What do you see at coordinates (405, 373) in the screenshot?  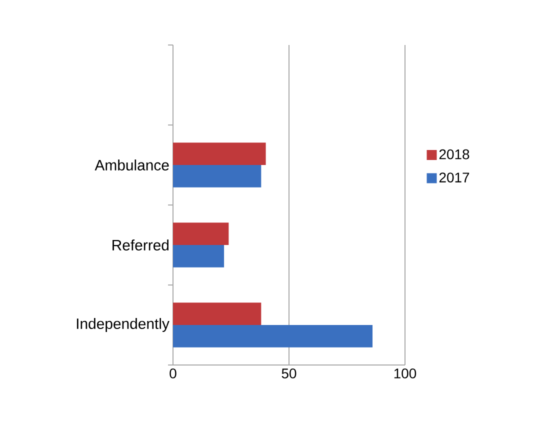 I see `x-tick-label: 100` at bounding box center [405, 373].